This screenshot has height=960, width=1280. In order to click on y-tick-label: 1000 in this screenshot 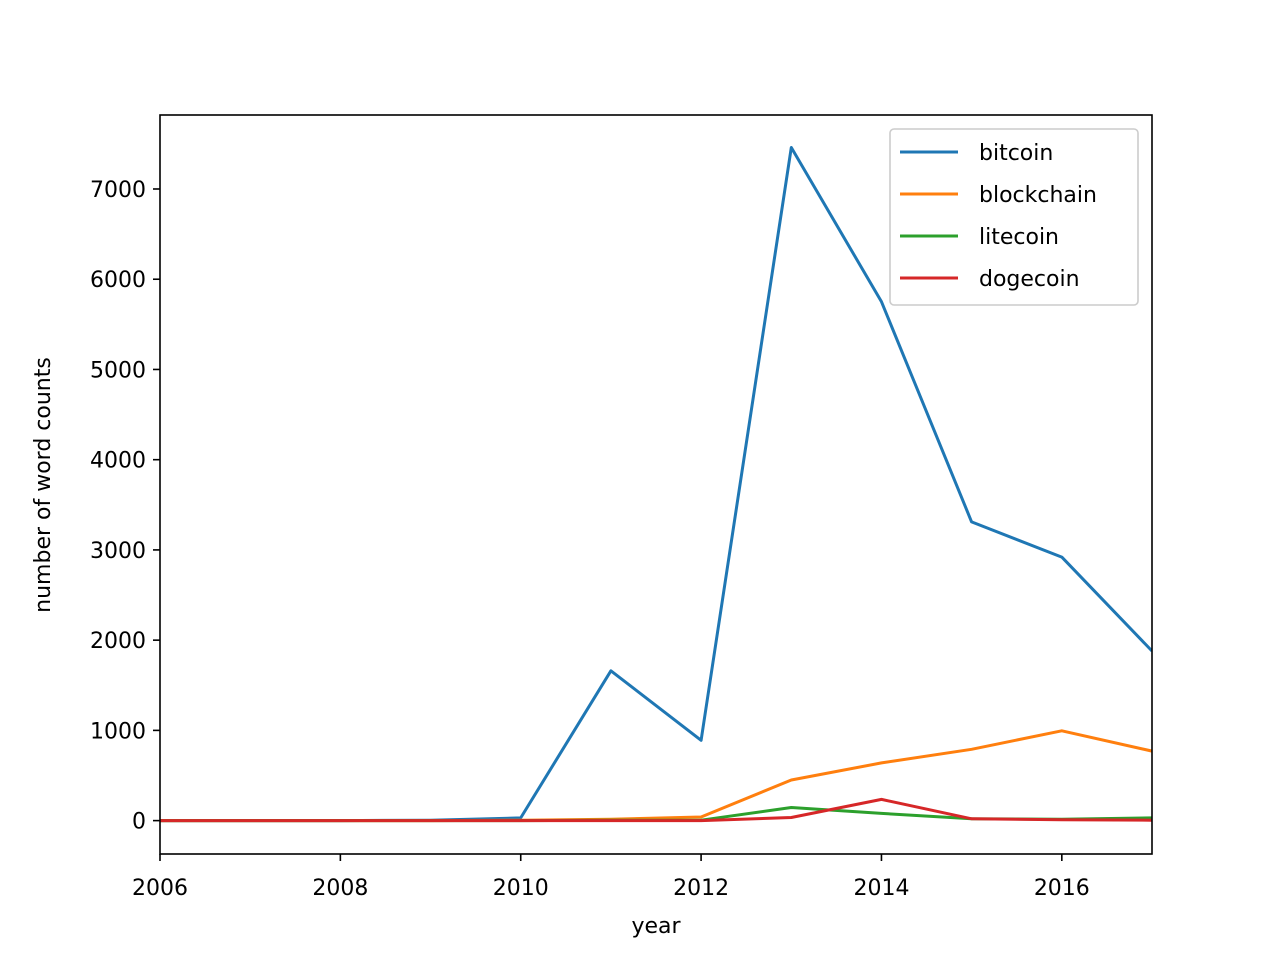, I will do `click(118, 731)`.